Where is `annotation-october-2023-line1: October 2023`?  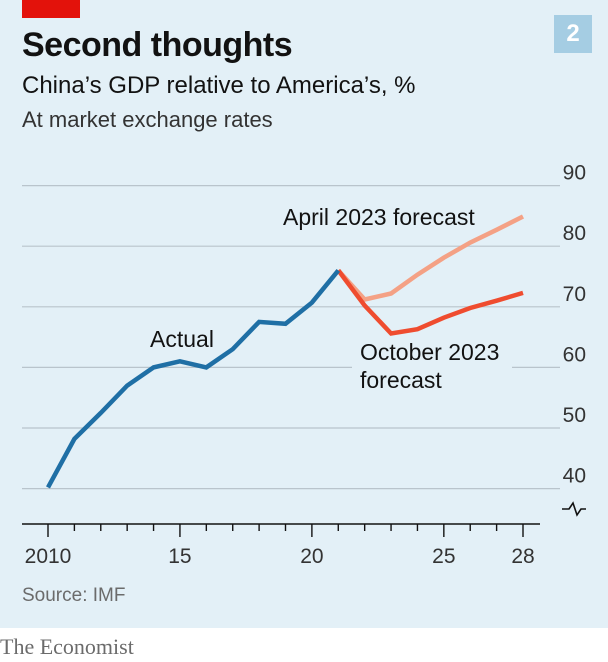
annotation-october-2023-line1: October 2023 is located at coordinates (429, 352).